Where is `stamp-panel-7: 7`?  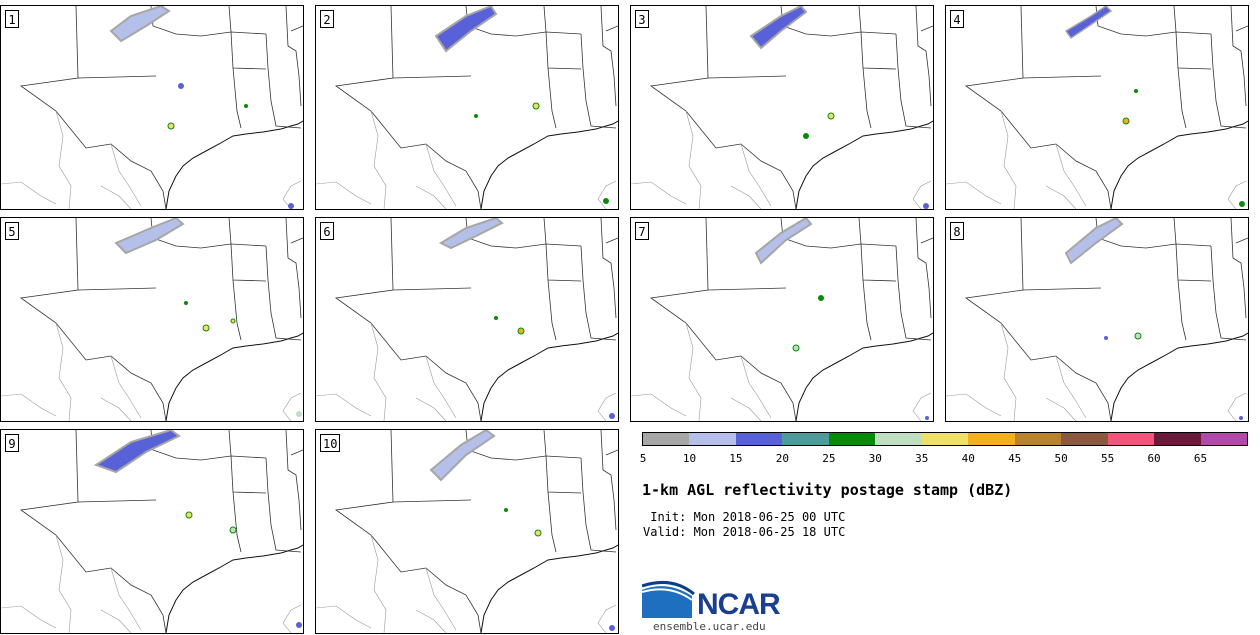 stamp-panel-7: 7 is located at coordinates (782, 319).